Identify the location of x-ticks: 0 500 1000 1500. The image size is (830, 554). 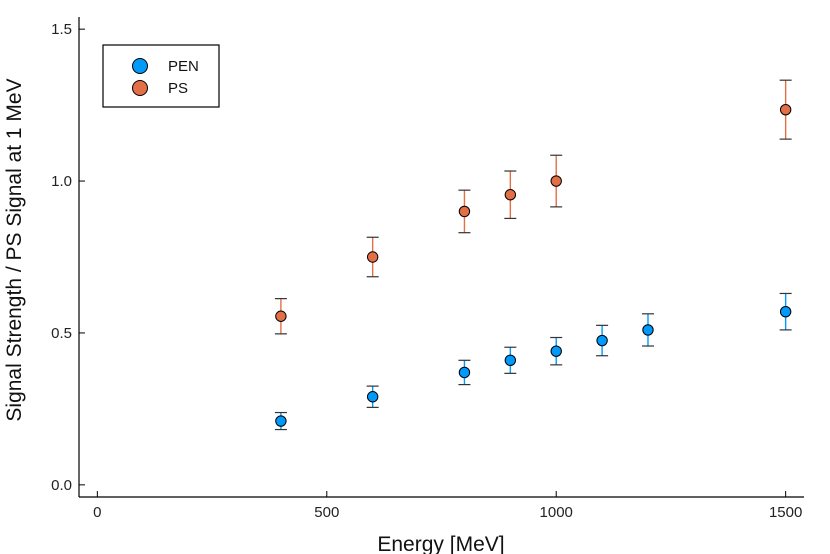
(447, 506).